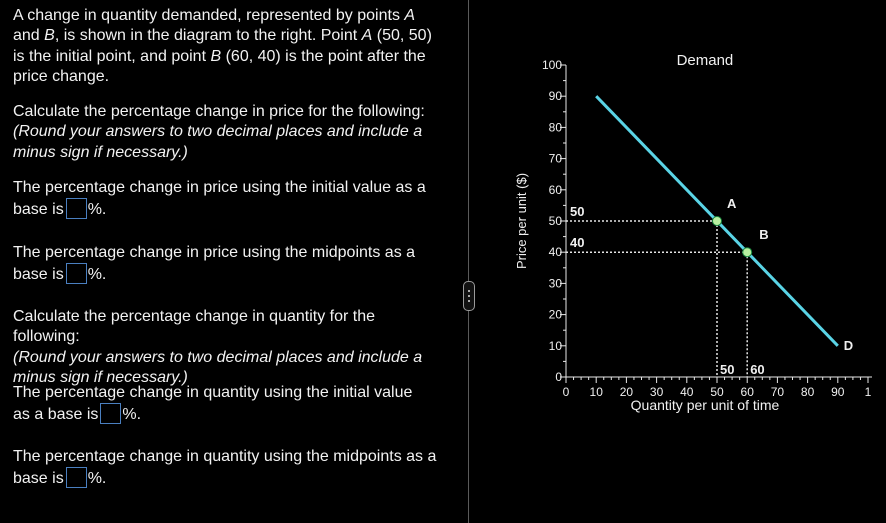 The height and width of the screenshot is (523, 886). I want to click on x-tick-label: 30, so click(657, 392).